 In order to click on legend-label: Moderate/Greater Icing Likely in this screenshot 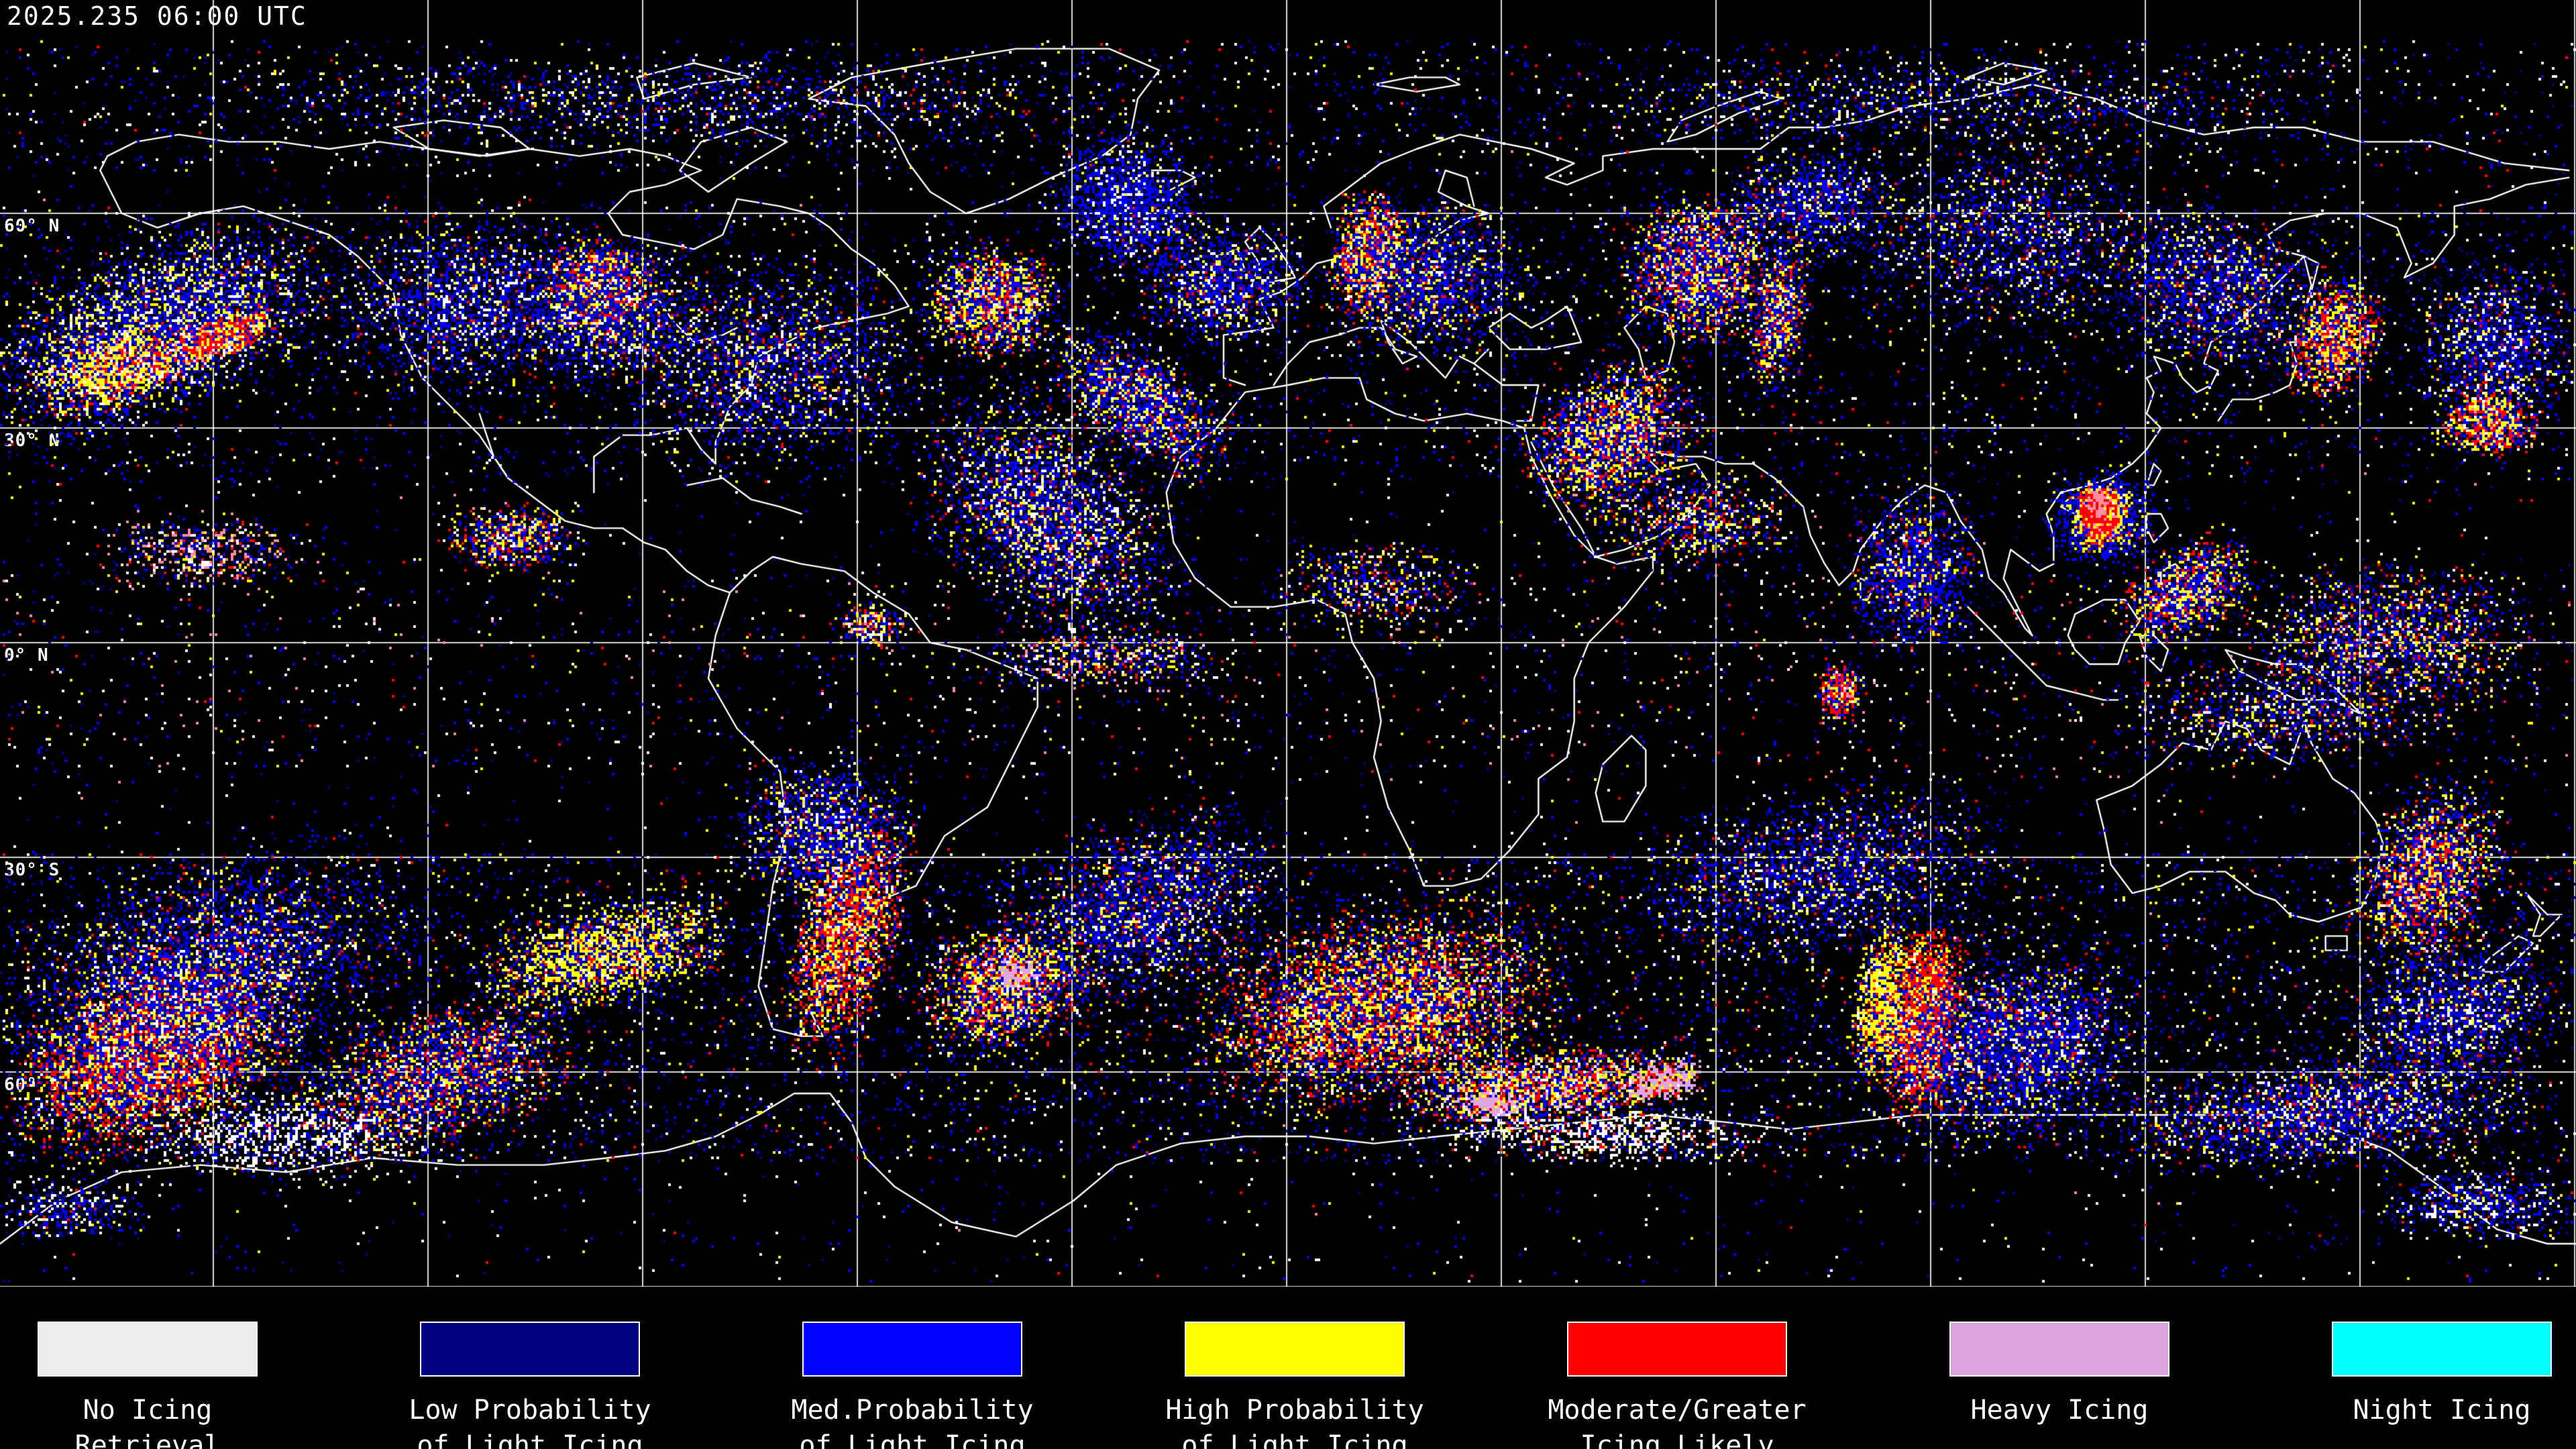, I will do `click(1677, 1421)`.